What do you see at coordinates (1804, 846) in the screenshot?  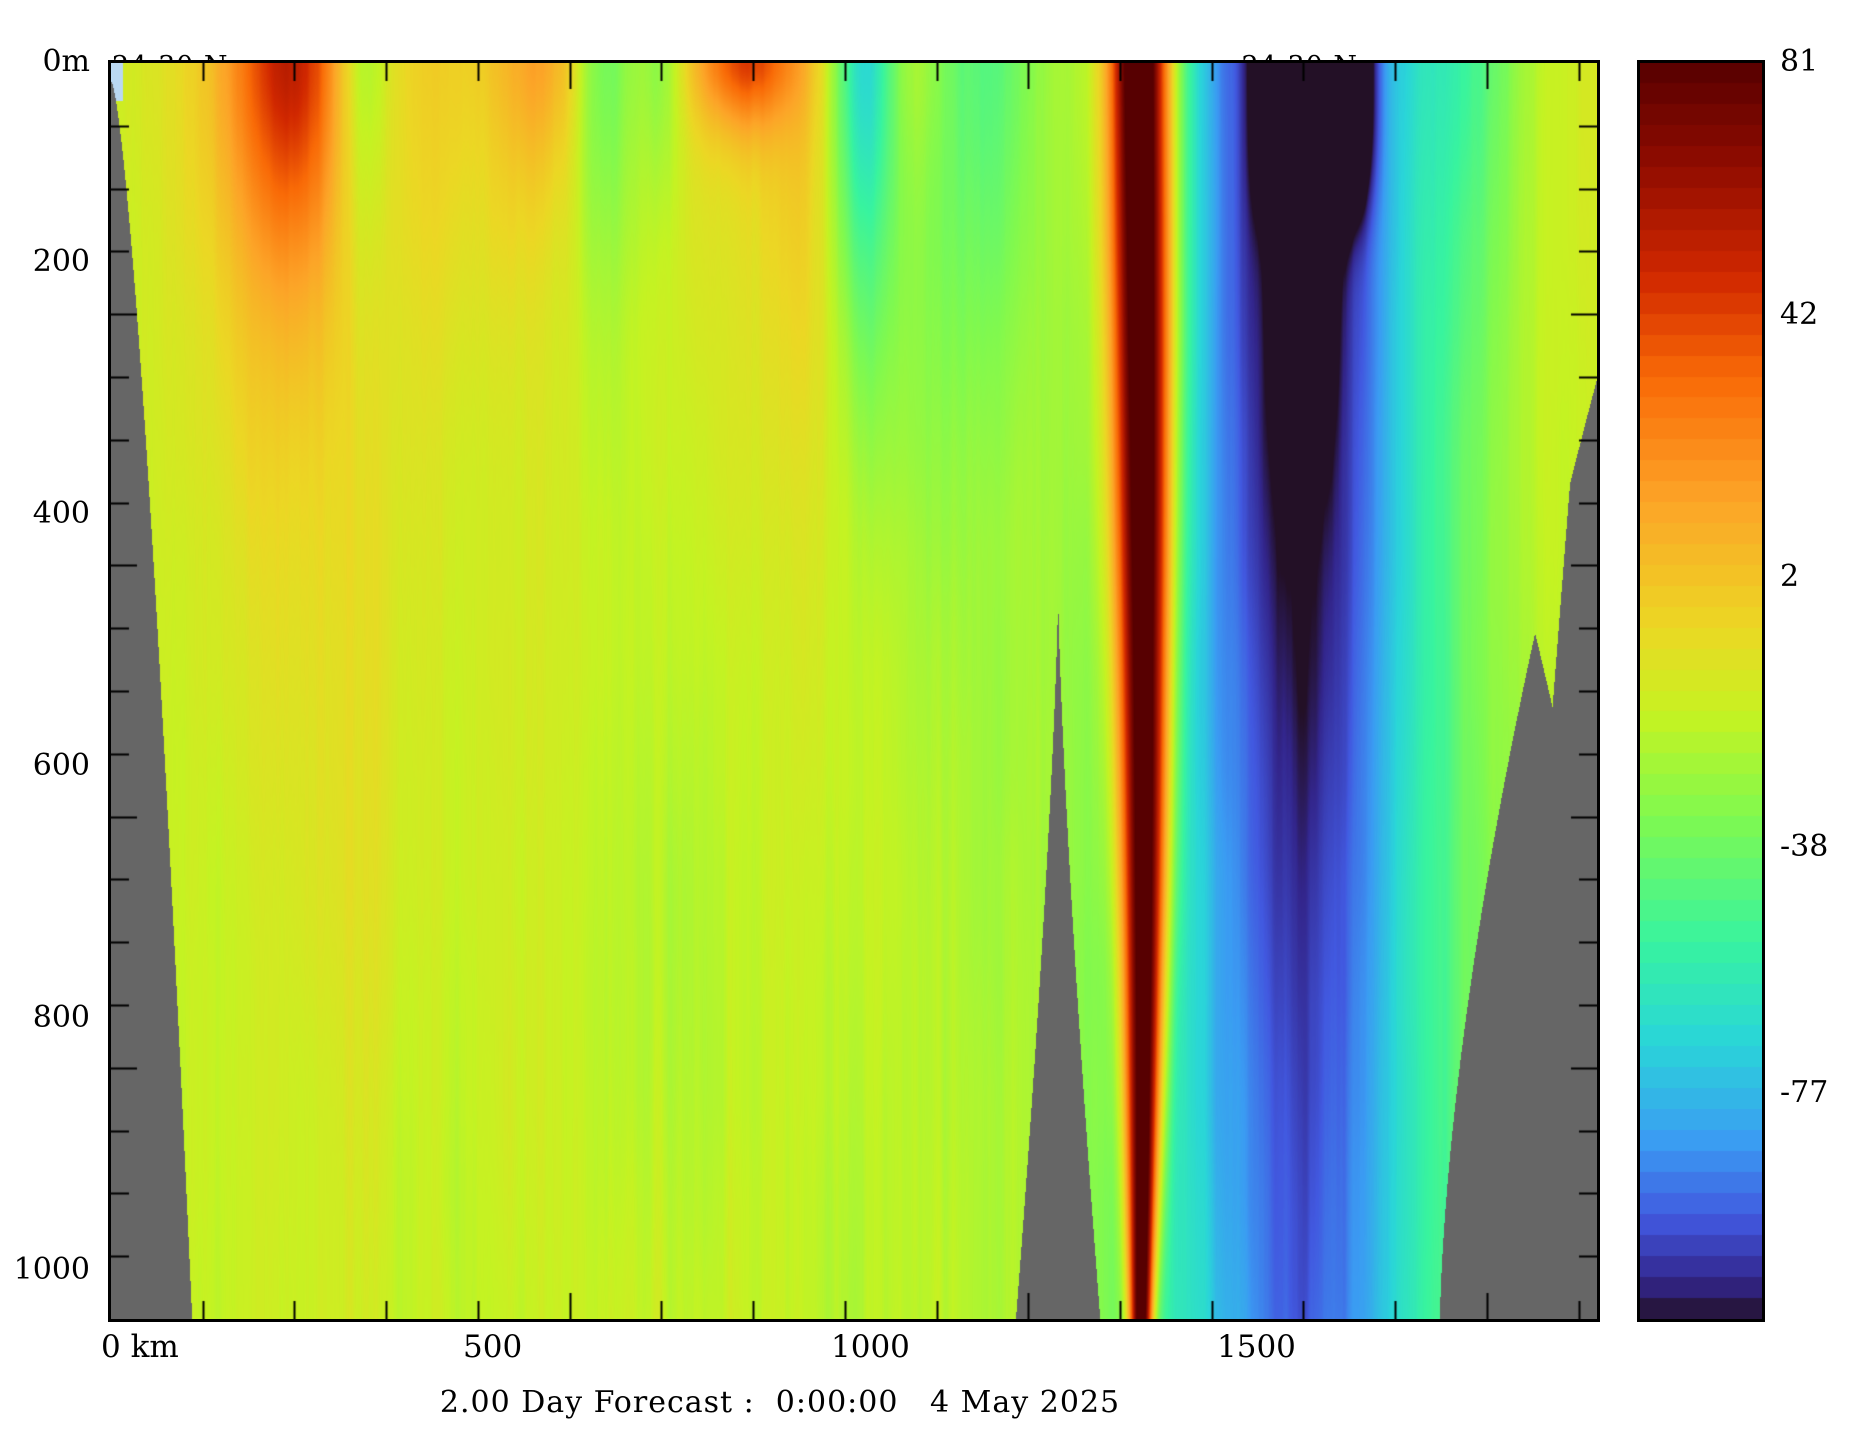 I see `colorbar-tick-label-m38: -38` at bounding box center [1804, 846].